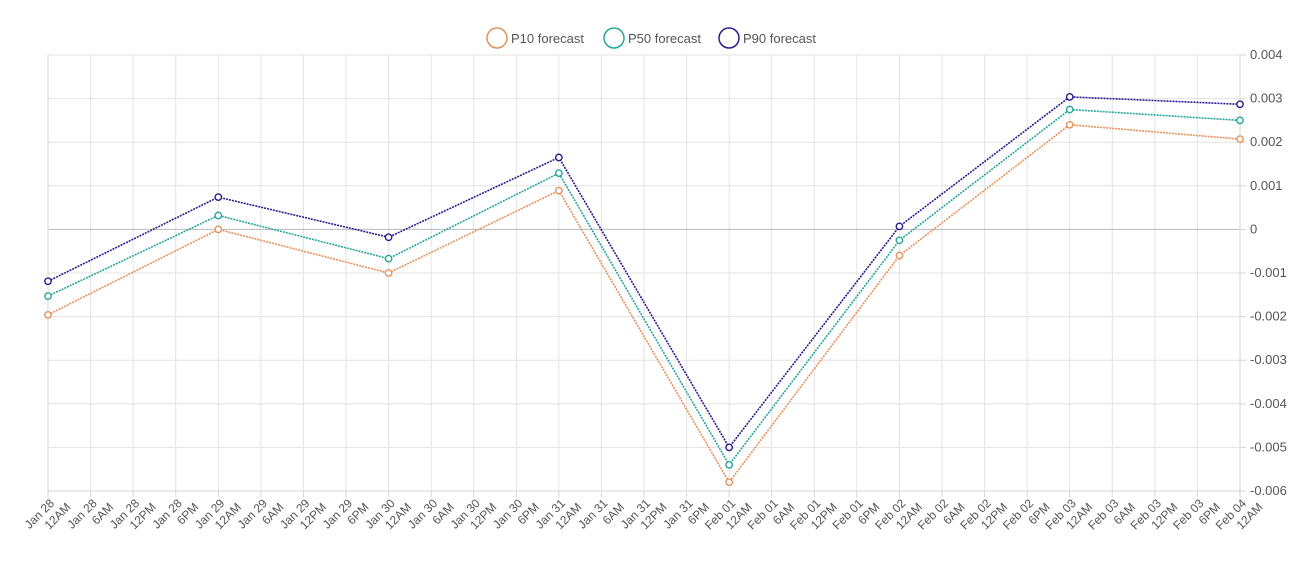 This screenshot has width=1299, height=571. What do you see at coordinates (497, 38) in the screenshot?
I see `legend-marker-p10-forecast` at bounding box center [497, 38].